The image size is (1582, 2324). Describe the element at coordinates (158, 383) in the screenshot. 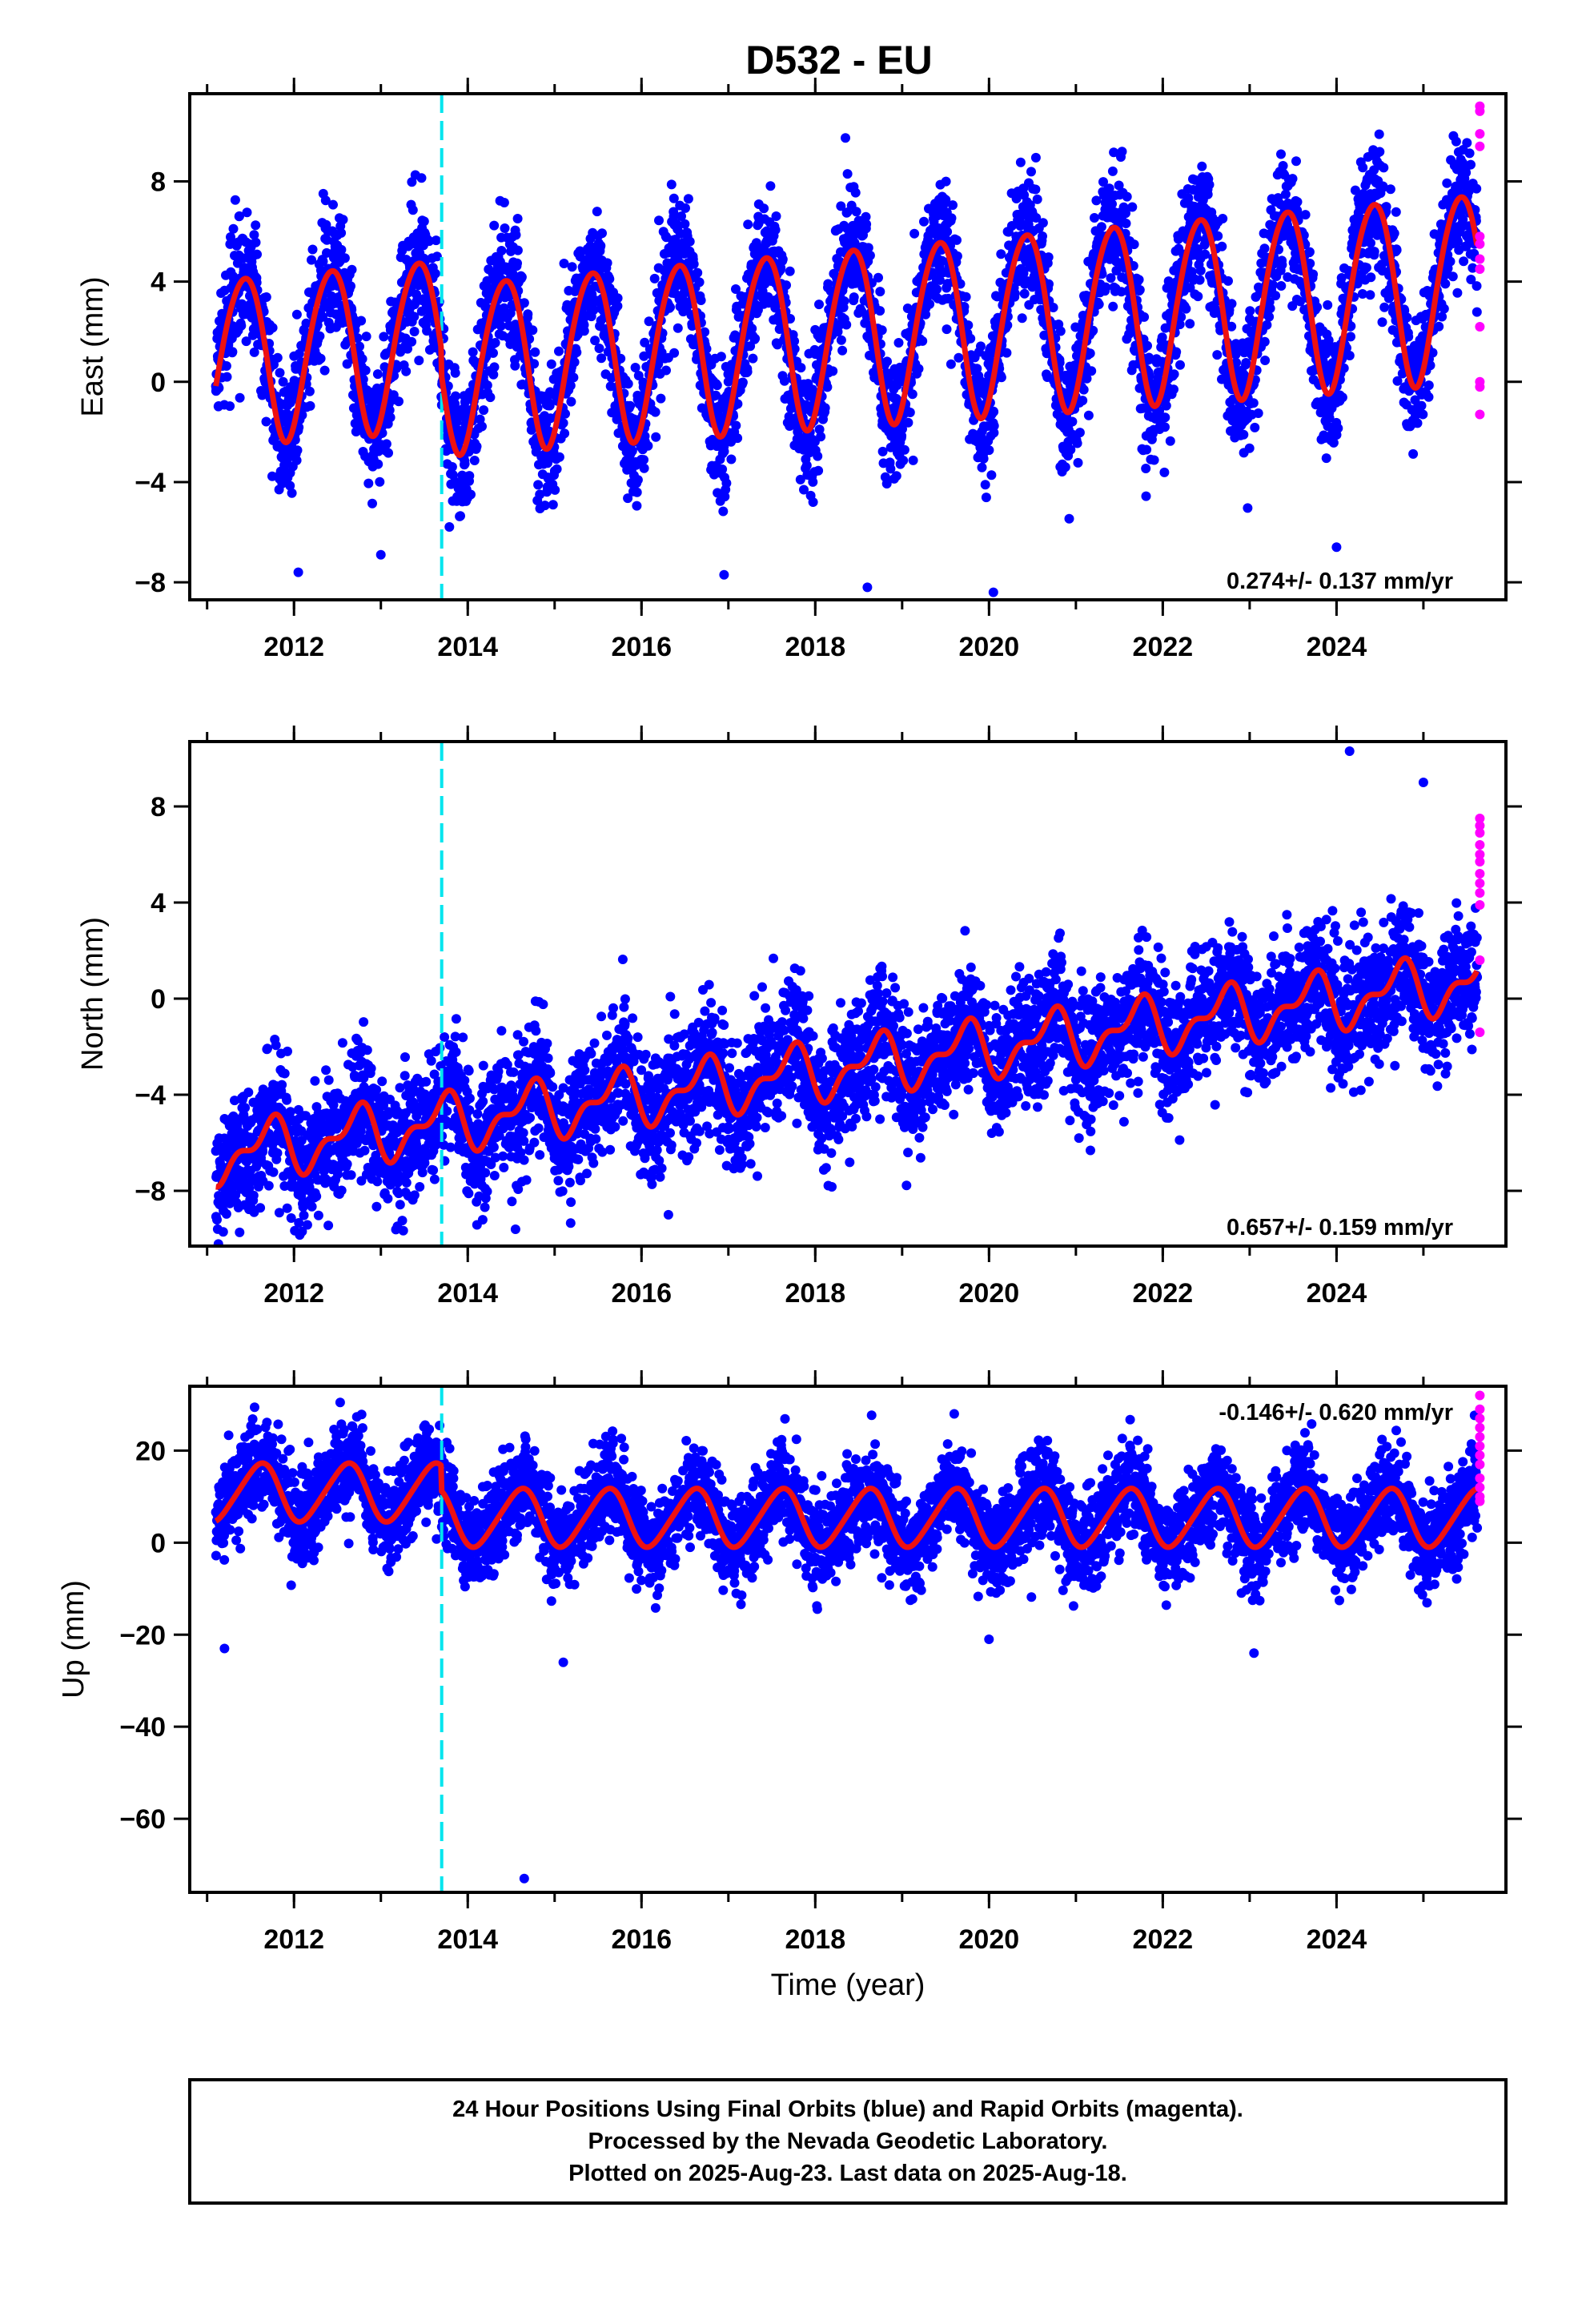

I see `east-y-tick-label: 0` at that location.